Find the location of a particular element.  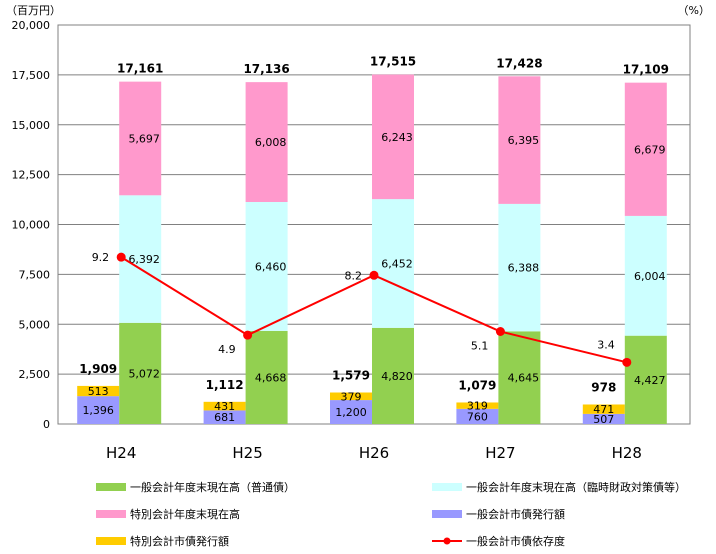

left-total-label: 1,112 is located at coordinates (225, 385).